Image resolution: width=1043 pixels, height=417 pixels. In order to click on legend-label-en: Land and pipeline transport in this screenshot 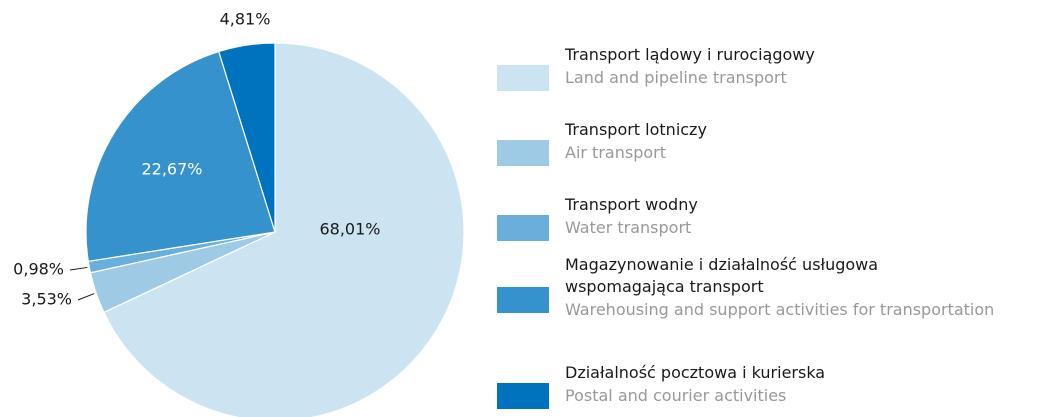, I will do `click(676, 77)`.